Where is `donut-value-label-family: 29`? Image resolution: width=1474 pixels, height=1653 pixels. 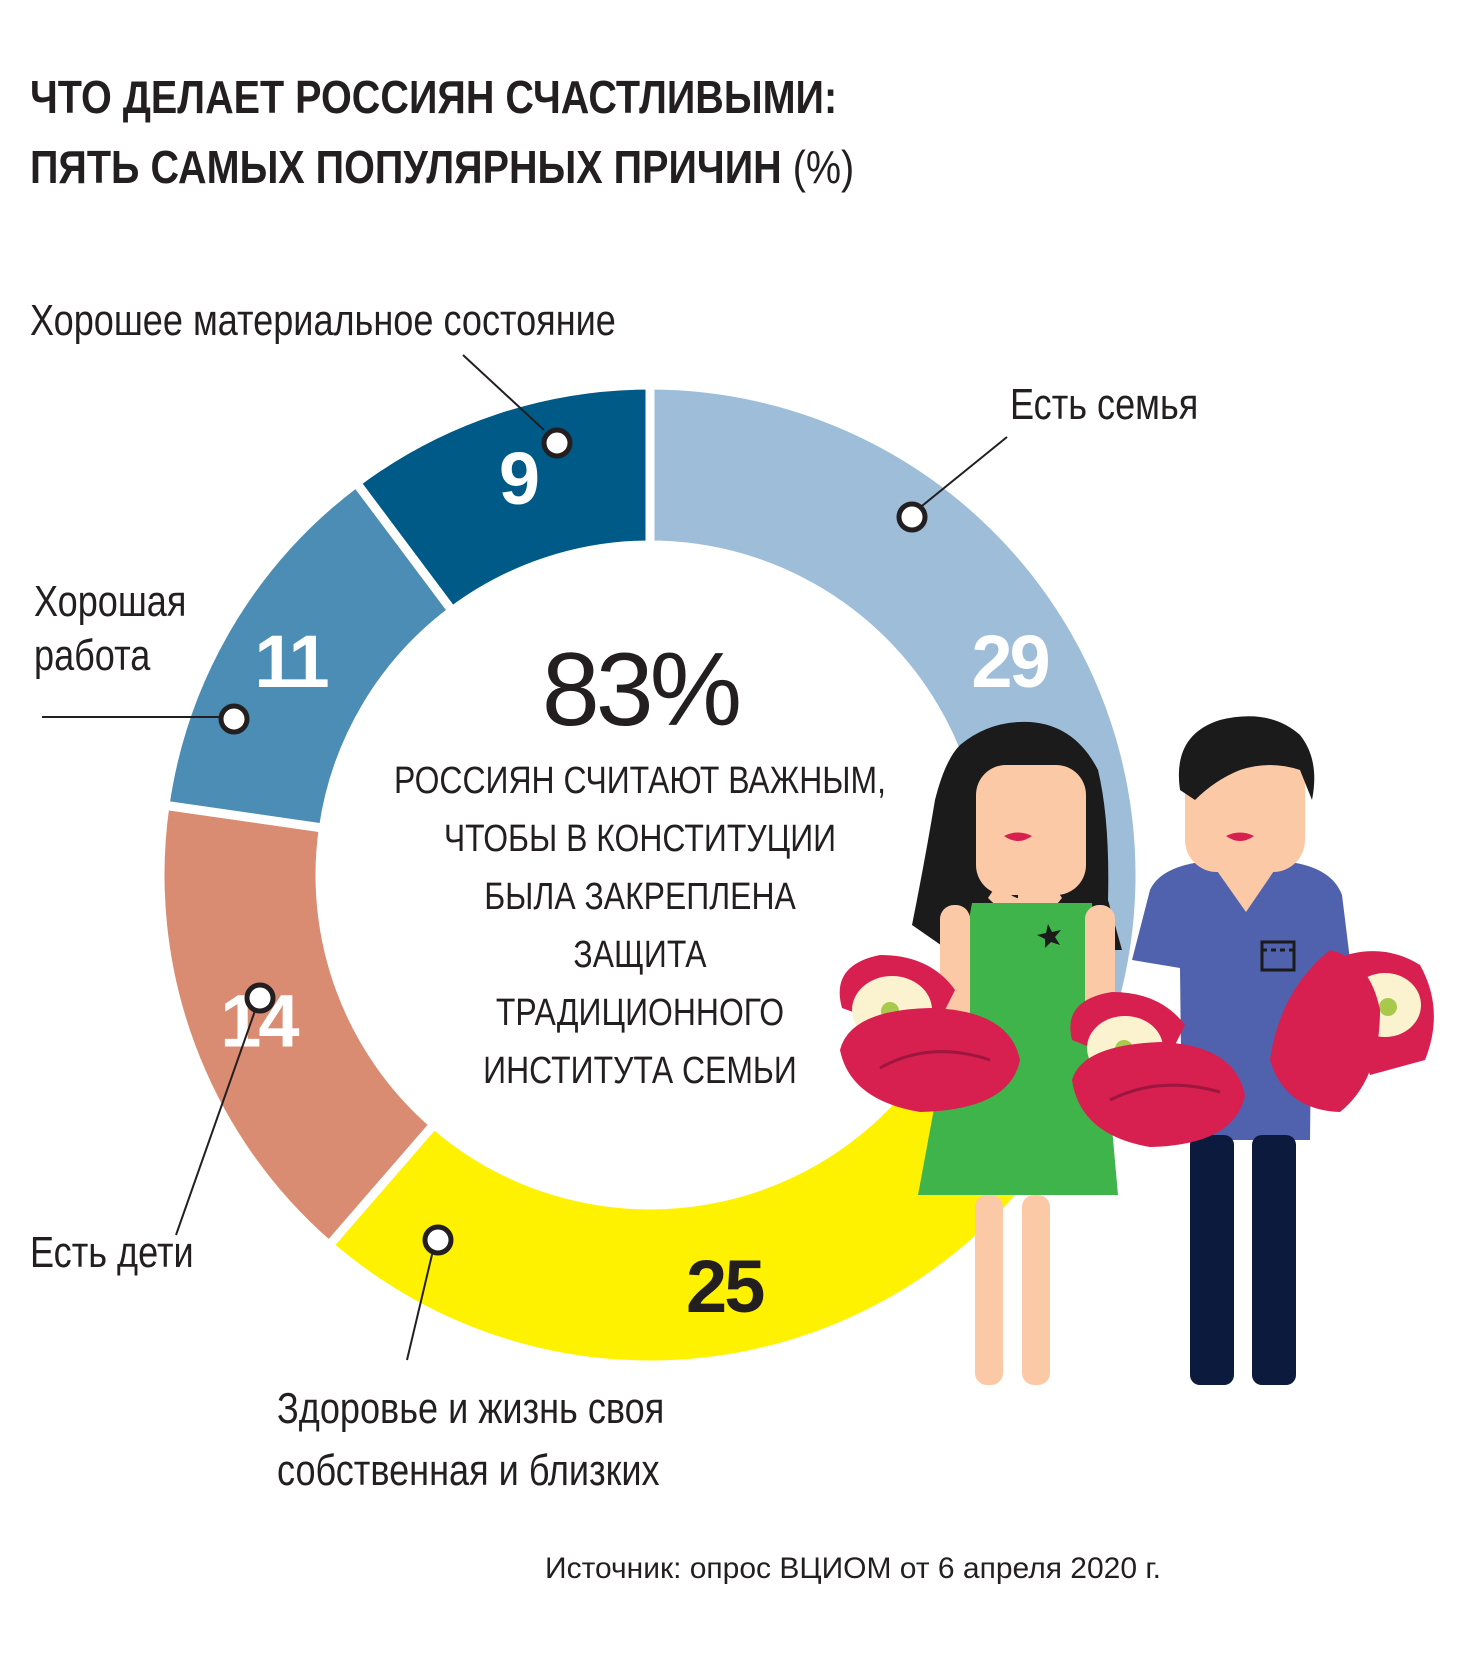 donut-value-label-family: 29 is located at coordinates (1009, 661).